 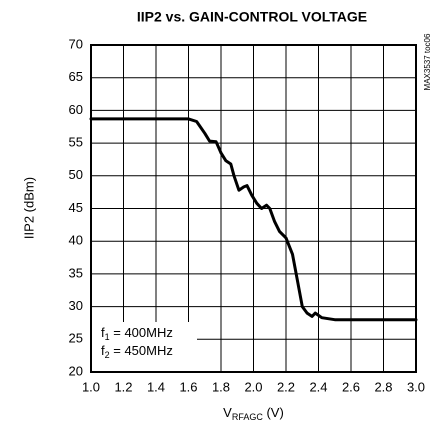 I want to click on annotation: f2 = 450MHz, so click(x=137, y=351).